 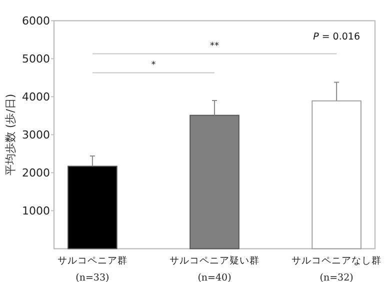 I want to click on annotation: *, so click(x=153, y=65).